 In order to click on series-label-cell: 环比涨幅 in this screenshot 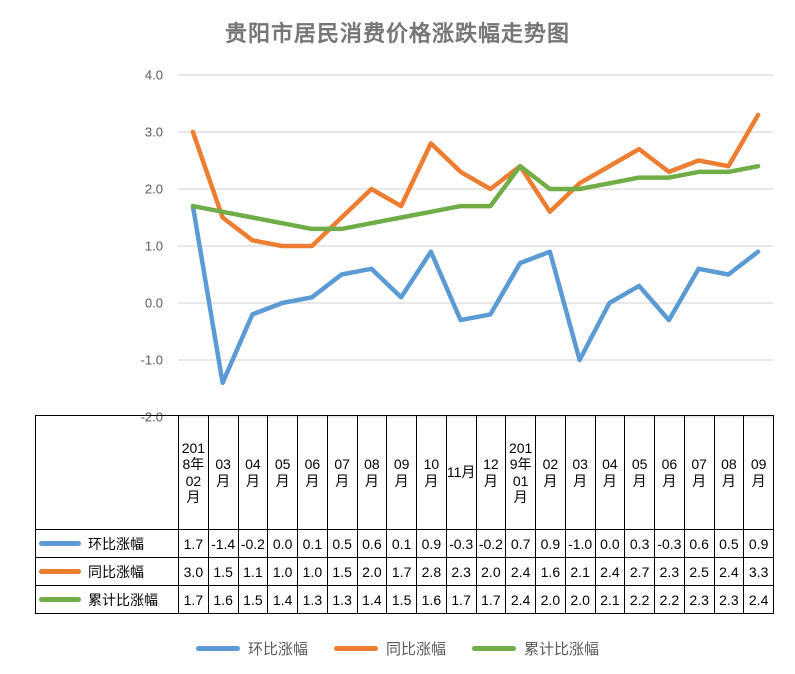, I will do `click(107, 543)`.